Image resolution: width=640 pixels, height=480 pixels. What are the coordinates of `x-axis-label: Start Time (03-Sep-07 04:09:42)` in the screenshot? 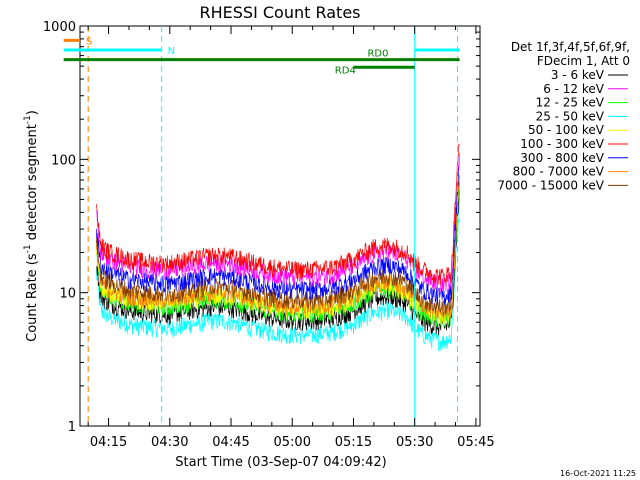 It's located at (280, 462).